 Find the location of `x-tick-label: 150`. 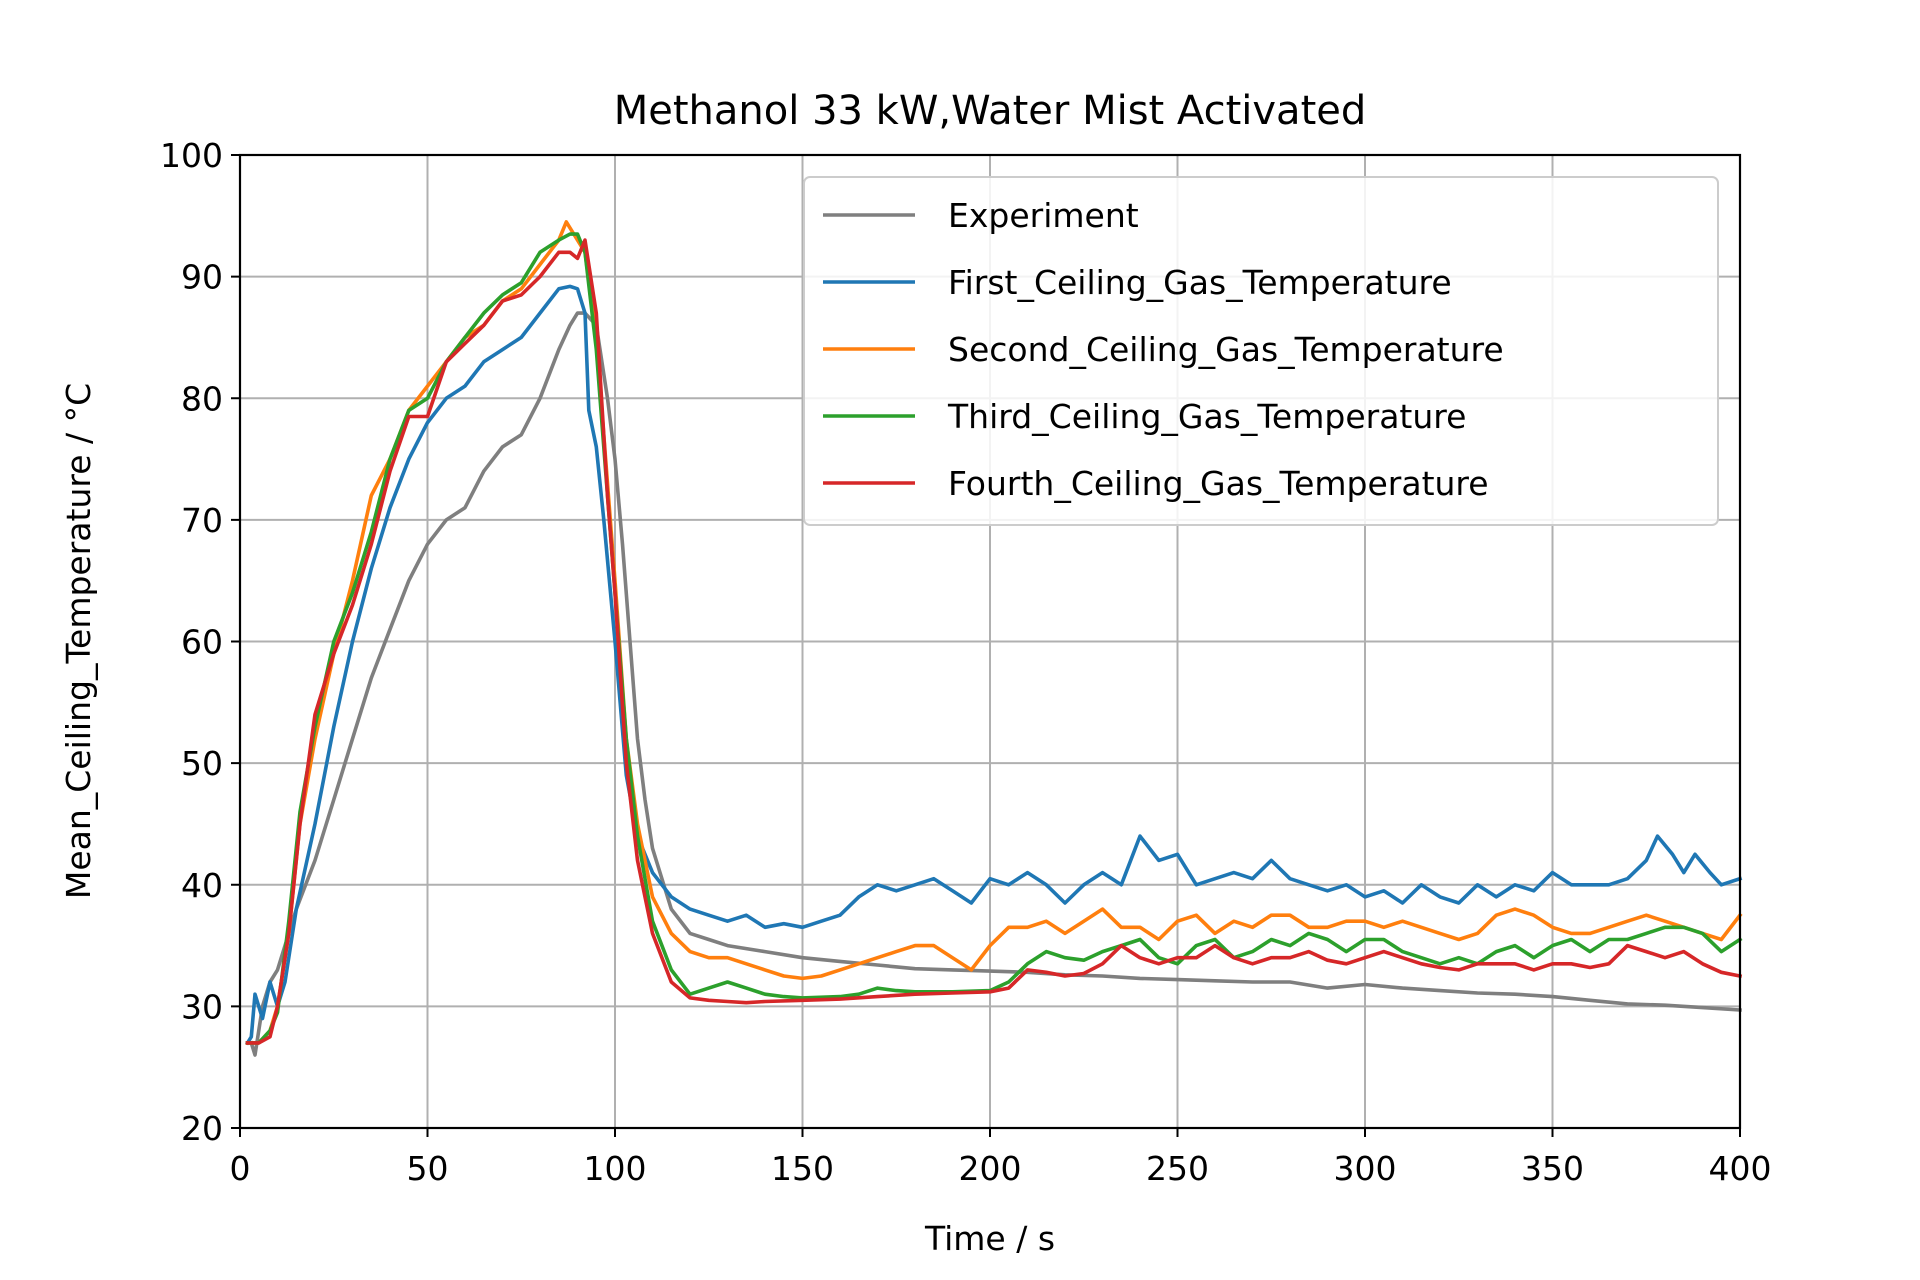

x-tick-label: 150 is located at coordinates (802, 1168).